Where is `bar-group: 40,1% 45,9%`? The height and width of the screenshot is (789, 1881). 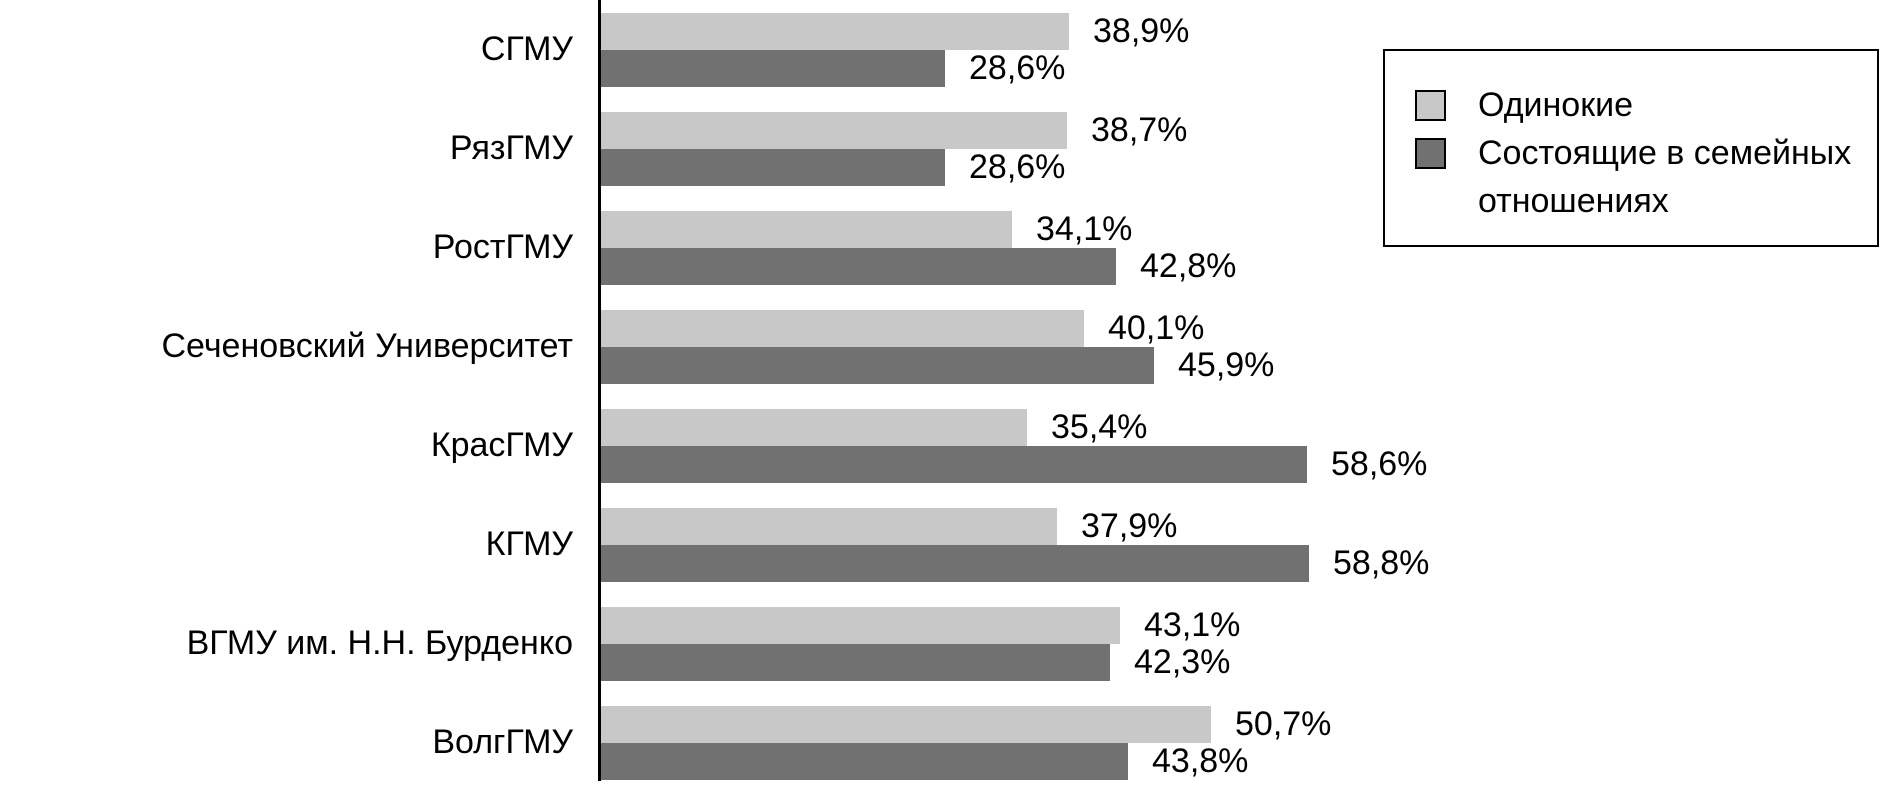
bar-group: 40,1% 45,9% is located at coordinates (1241, 346).